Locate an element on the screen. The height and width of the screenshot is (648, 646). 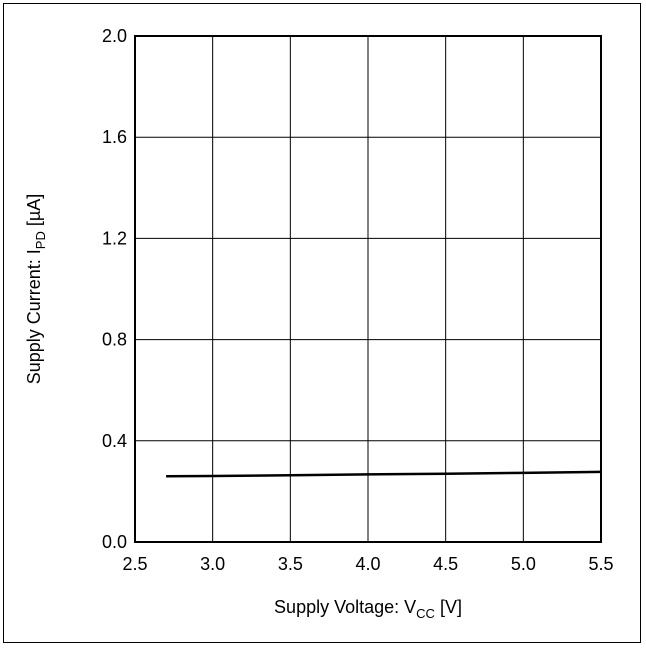
y-tick-label: 2.0 is located at coordinates (114, 36).